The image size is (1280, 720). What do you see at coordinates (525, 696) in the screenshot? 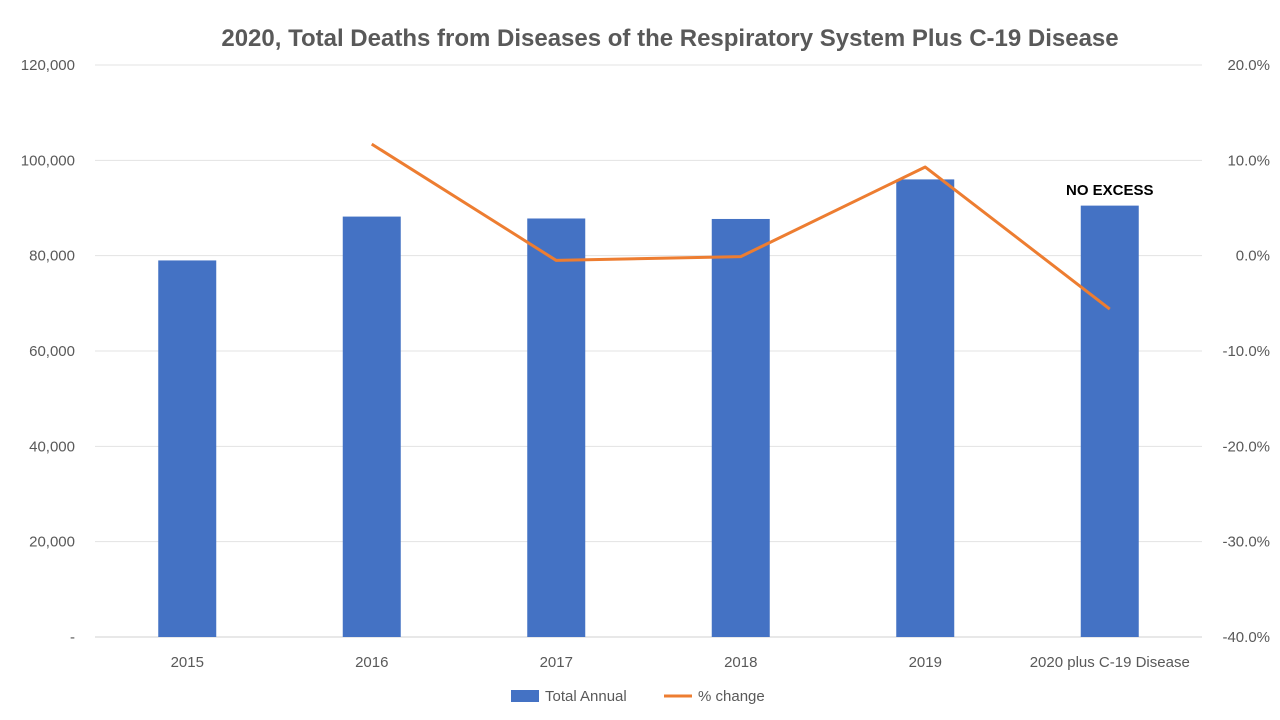
I see `legend-swatch-bar` at bounding box center [525, 696].